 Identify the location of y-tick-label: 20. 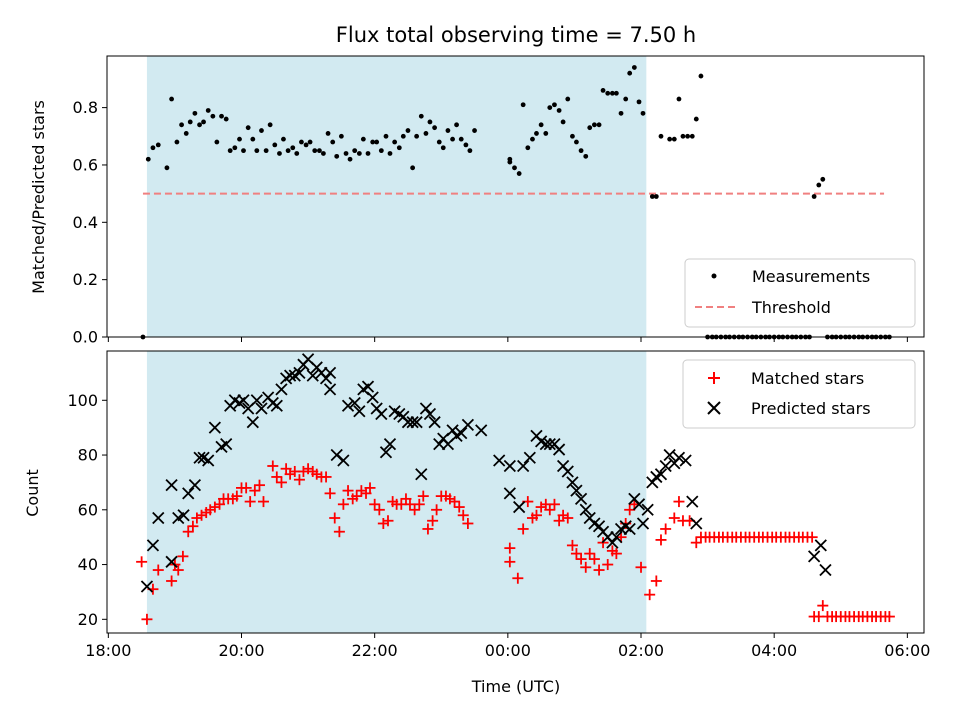
(88, 619).